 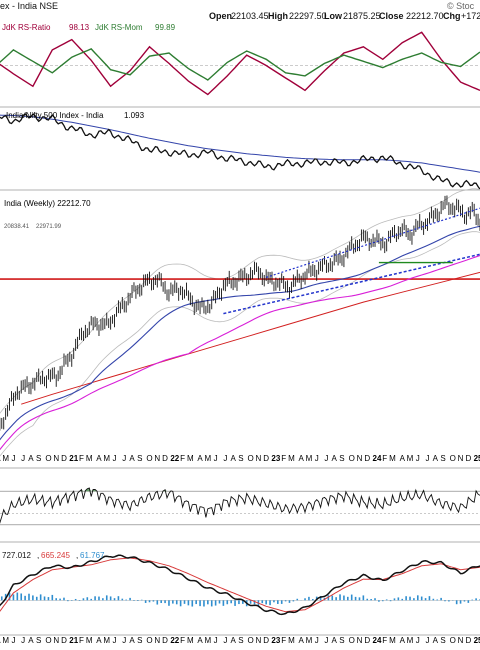 What do you see at coordinates (240, 151) in the screenshot?
I see `relative-strength-line` at bounding box center [240, 151].